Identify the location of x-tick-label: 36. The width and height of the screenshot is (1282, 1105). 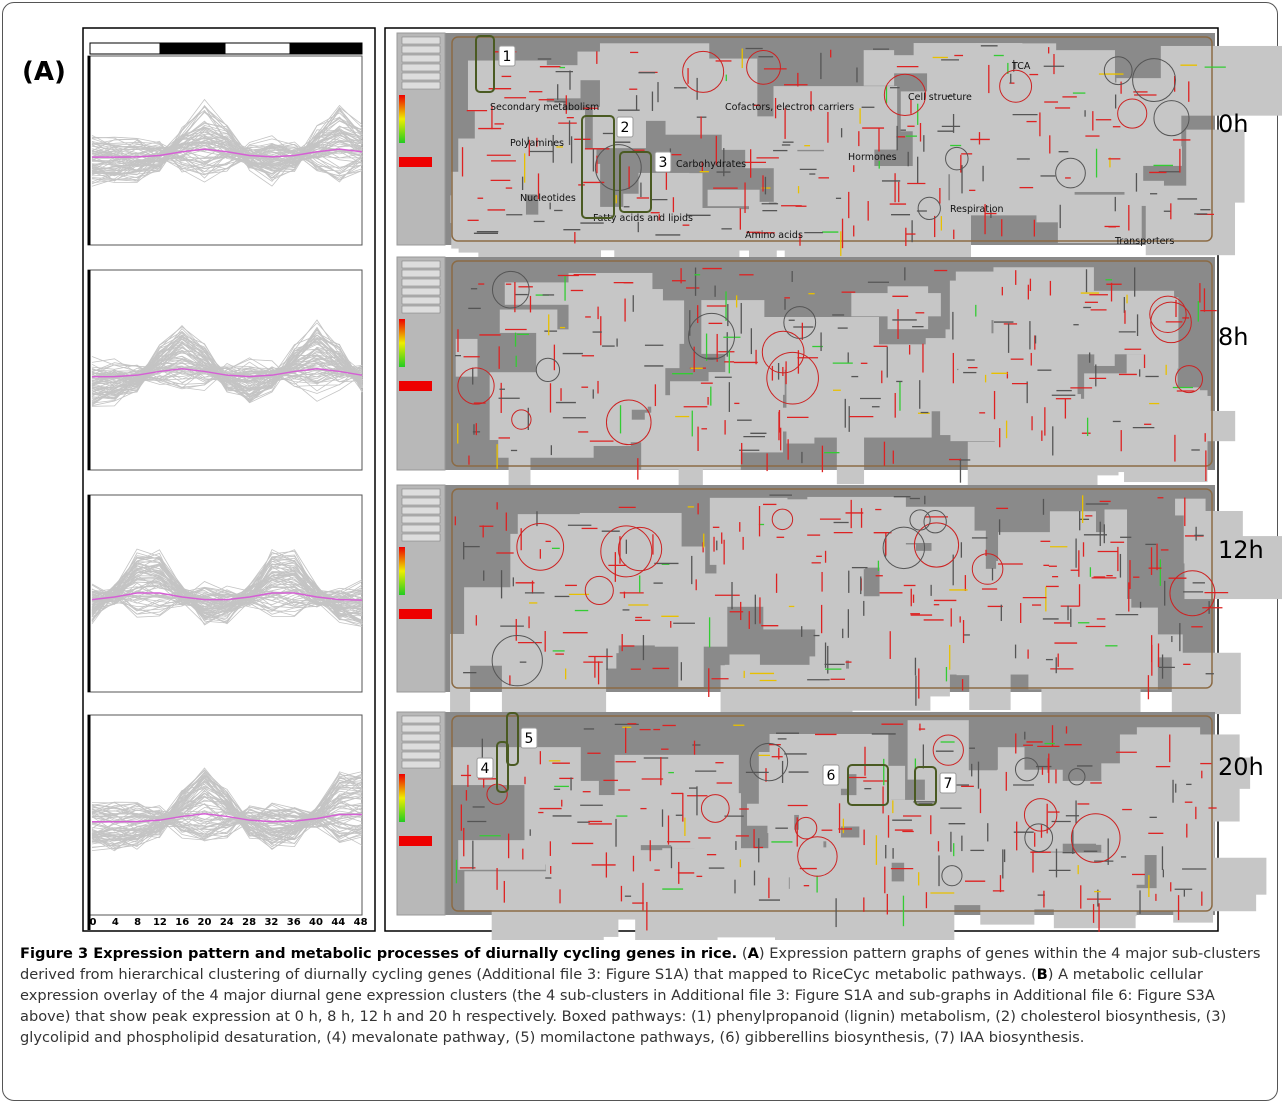
(294, 922).